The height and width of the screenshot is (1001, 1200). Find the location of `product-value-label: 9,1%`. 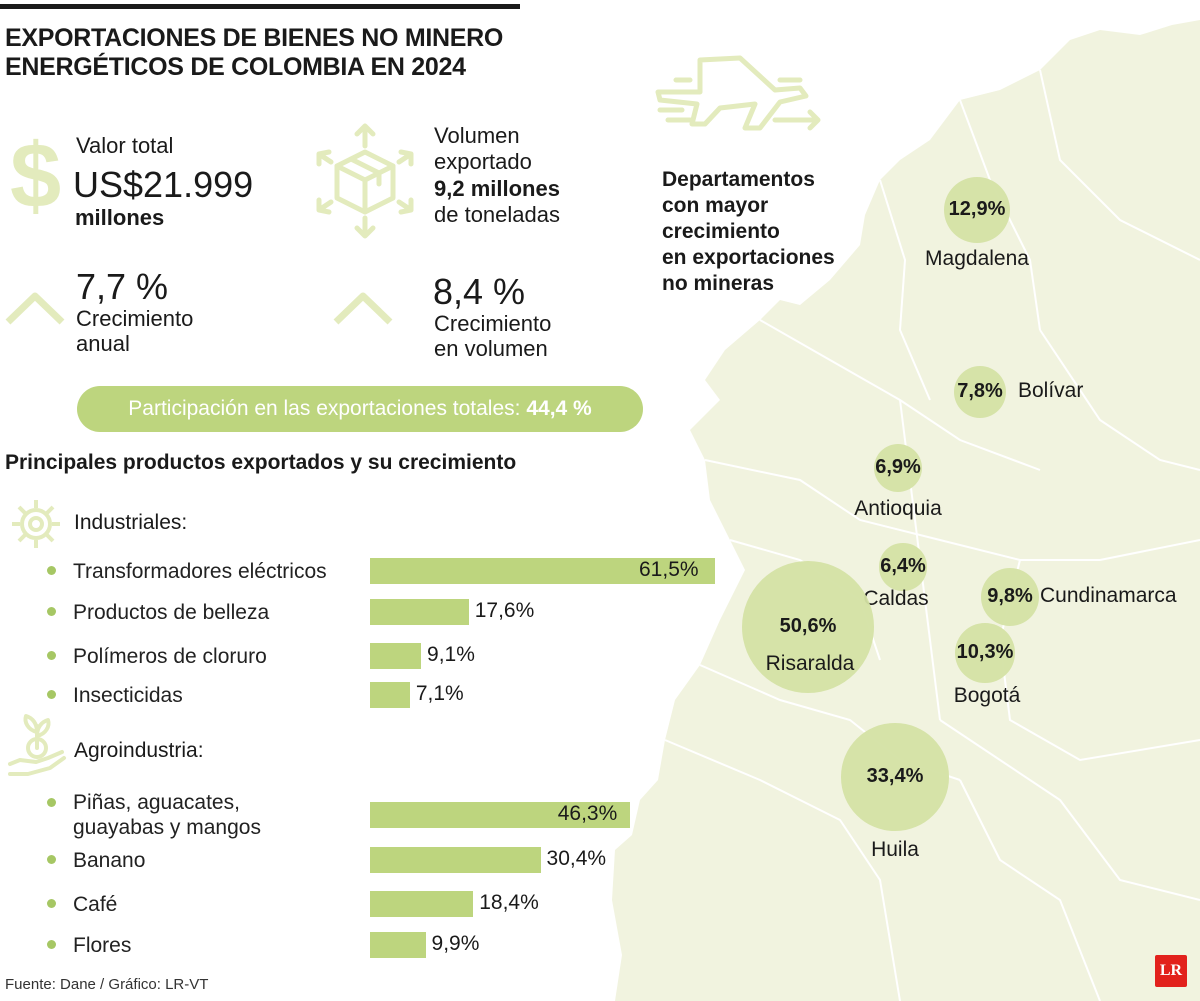

product-value-label: 9,1% is located at coordinates (451, 654).